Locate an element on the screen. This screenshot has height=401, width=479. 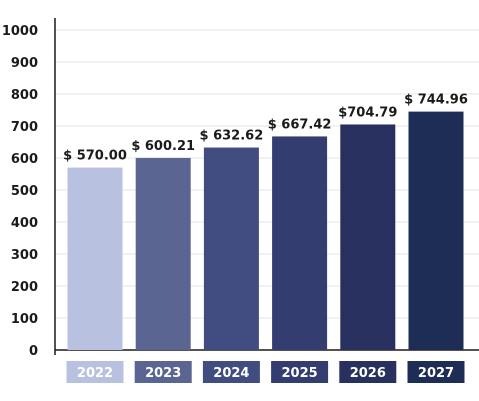
y-tick-label: 300 is located at coordinates (24, 255).